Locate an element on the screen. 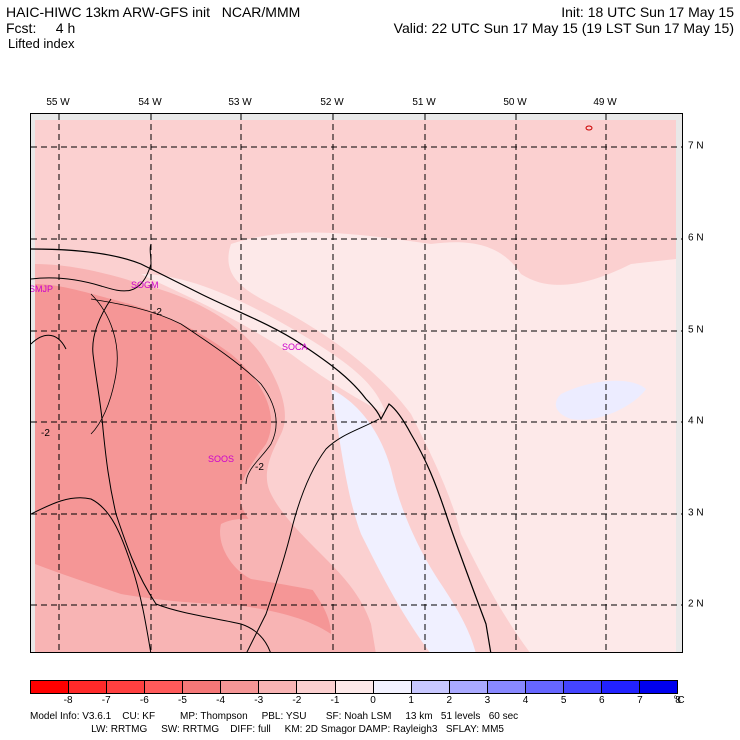  lon-label-52w: 52 W is located at coordinates (332, 102).